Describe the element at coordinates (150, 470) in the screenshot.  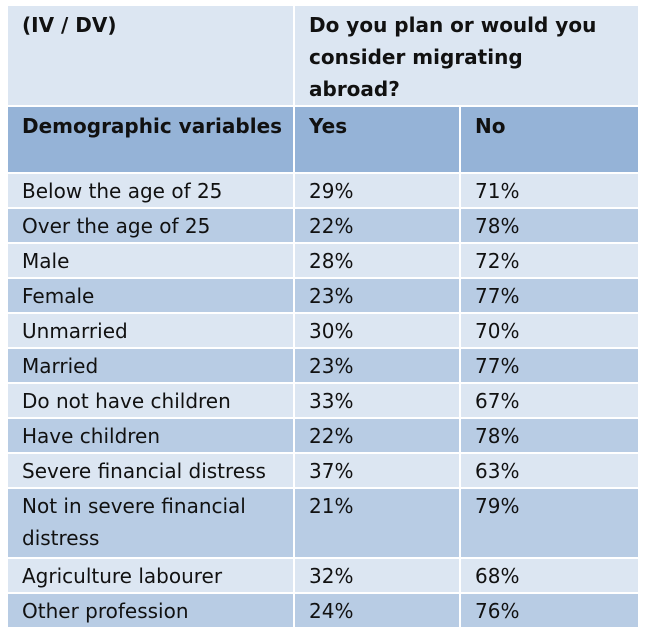
I see `row-label: Severe financial distress` at that location.